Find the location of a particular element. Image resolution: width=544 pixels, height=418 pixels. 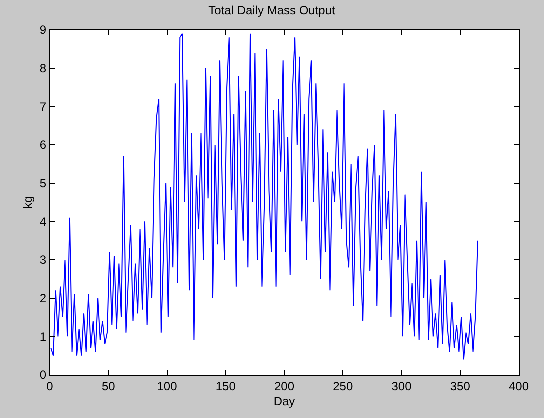

y-tick-label: 9 is located at coordinates (43, 30).